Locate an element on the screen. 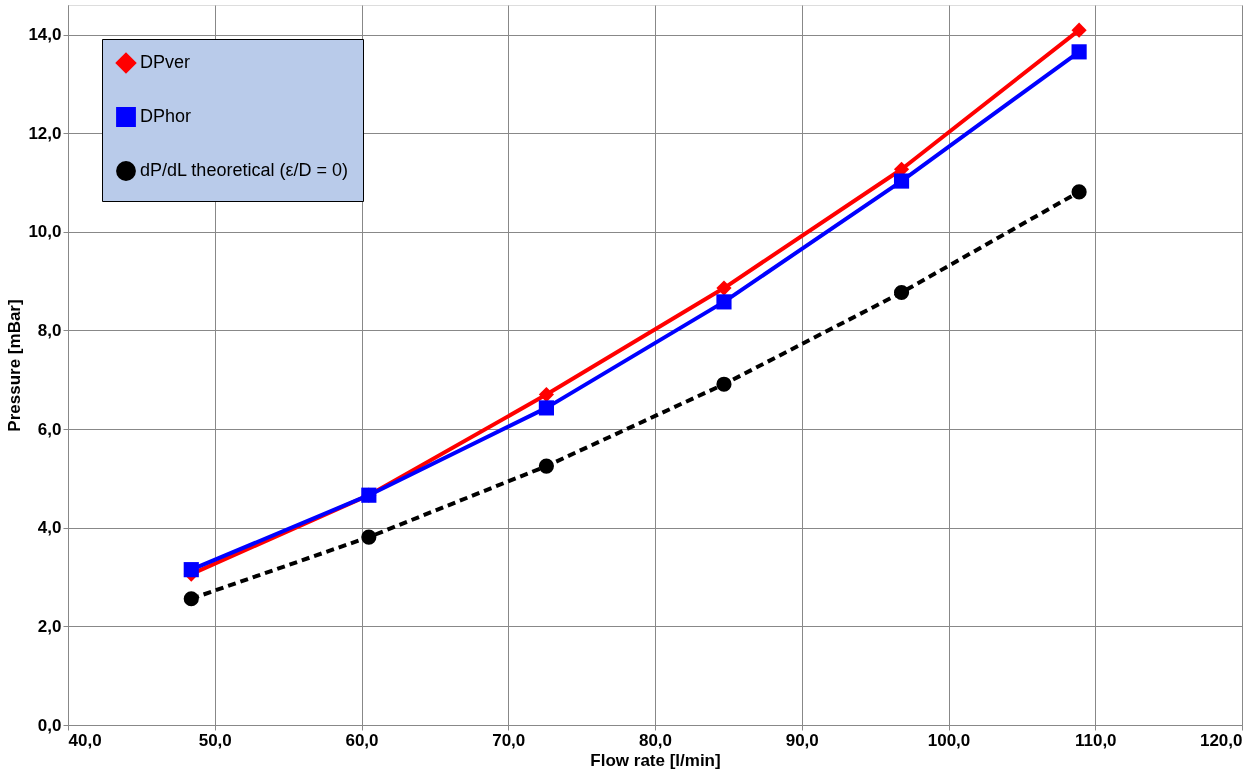 The width and height of the screenshot is (1248, 773). x-tick-label: 70,0 is located at coordinates (509, 740).